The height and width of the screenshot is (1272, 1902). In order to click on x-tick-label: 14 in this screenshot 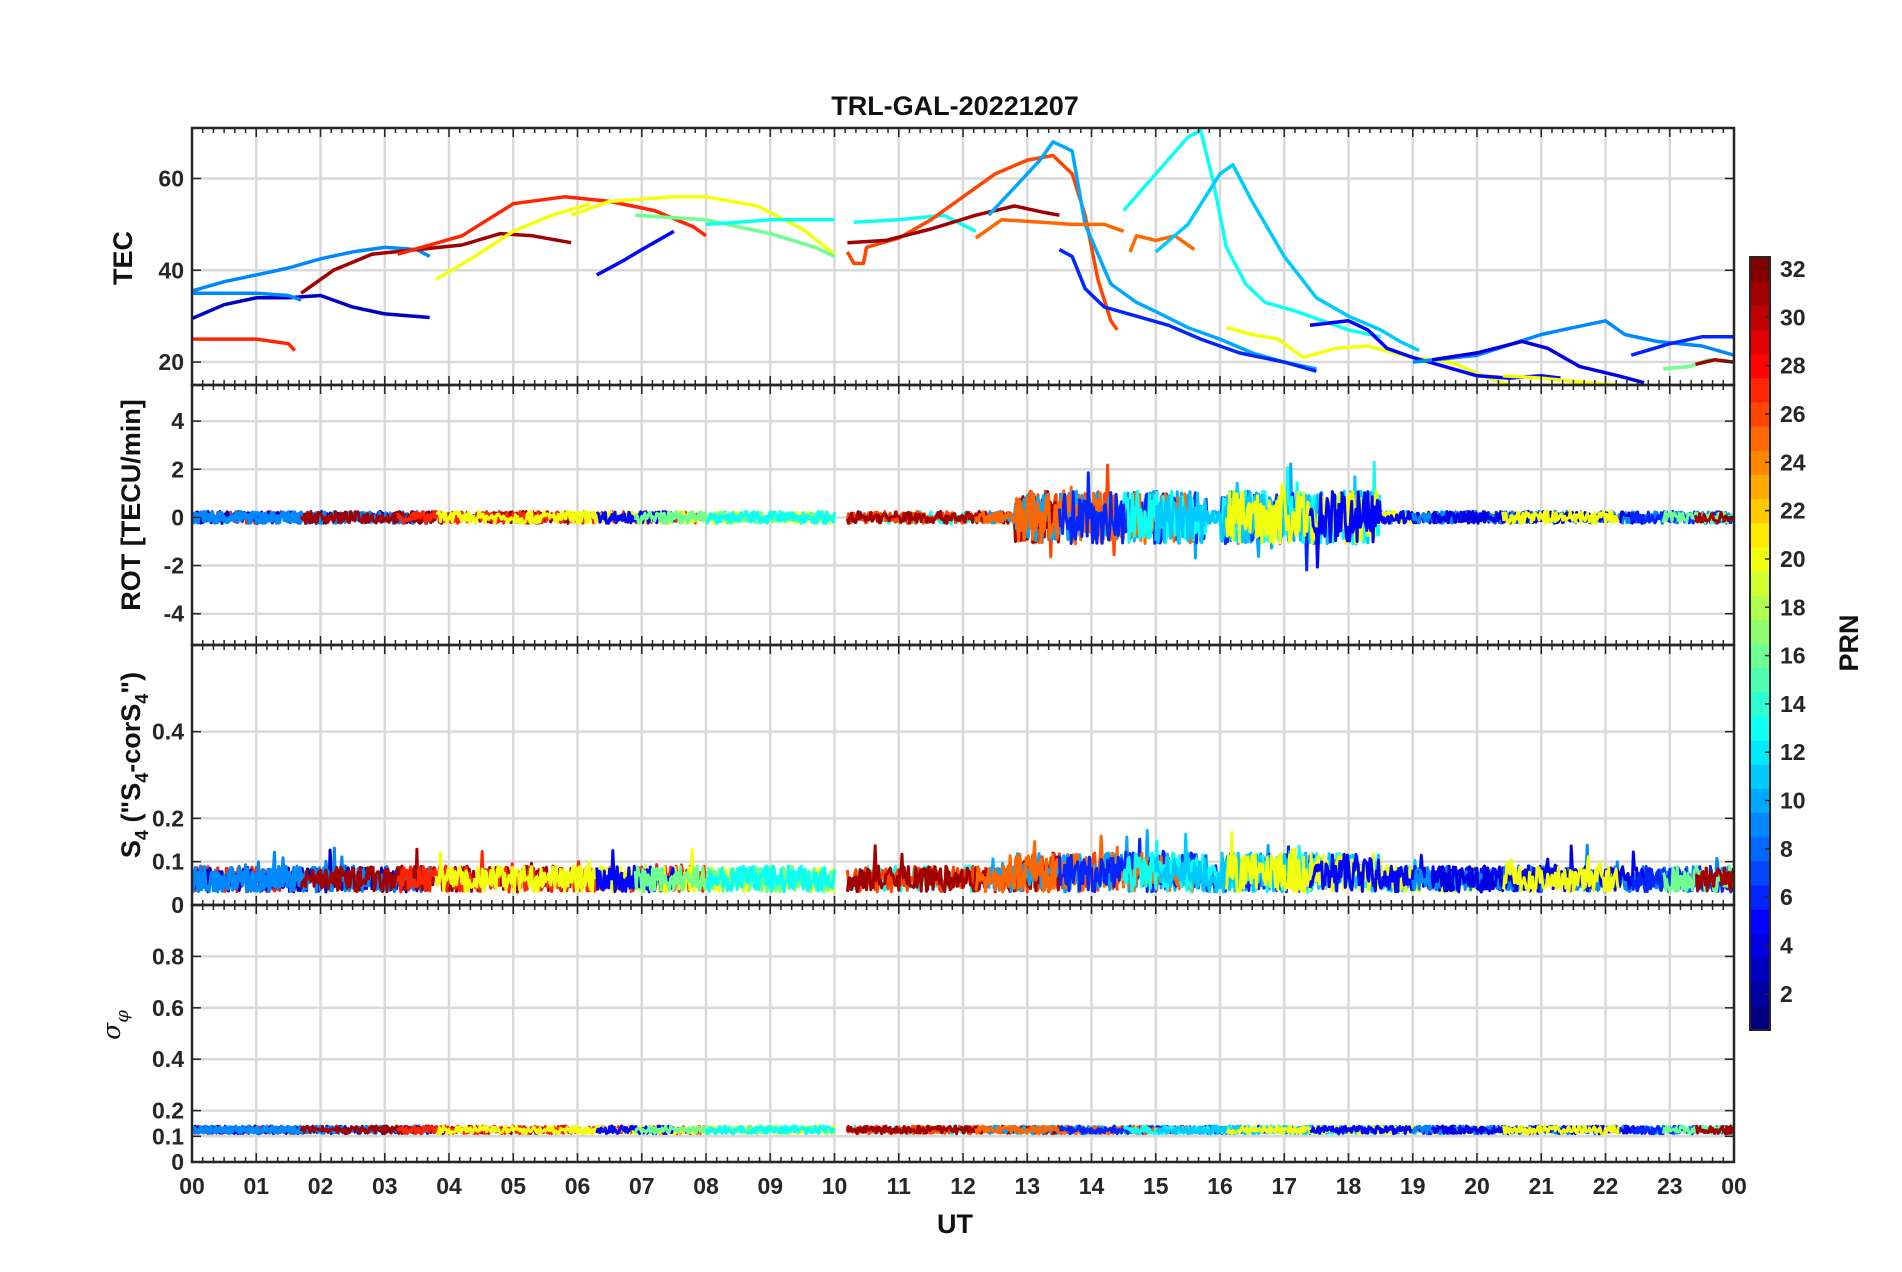, I will do `click(1092, 1186)`.